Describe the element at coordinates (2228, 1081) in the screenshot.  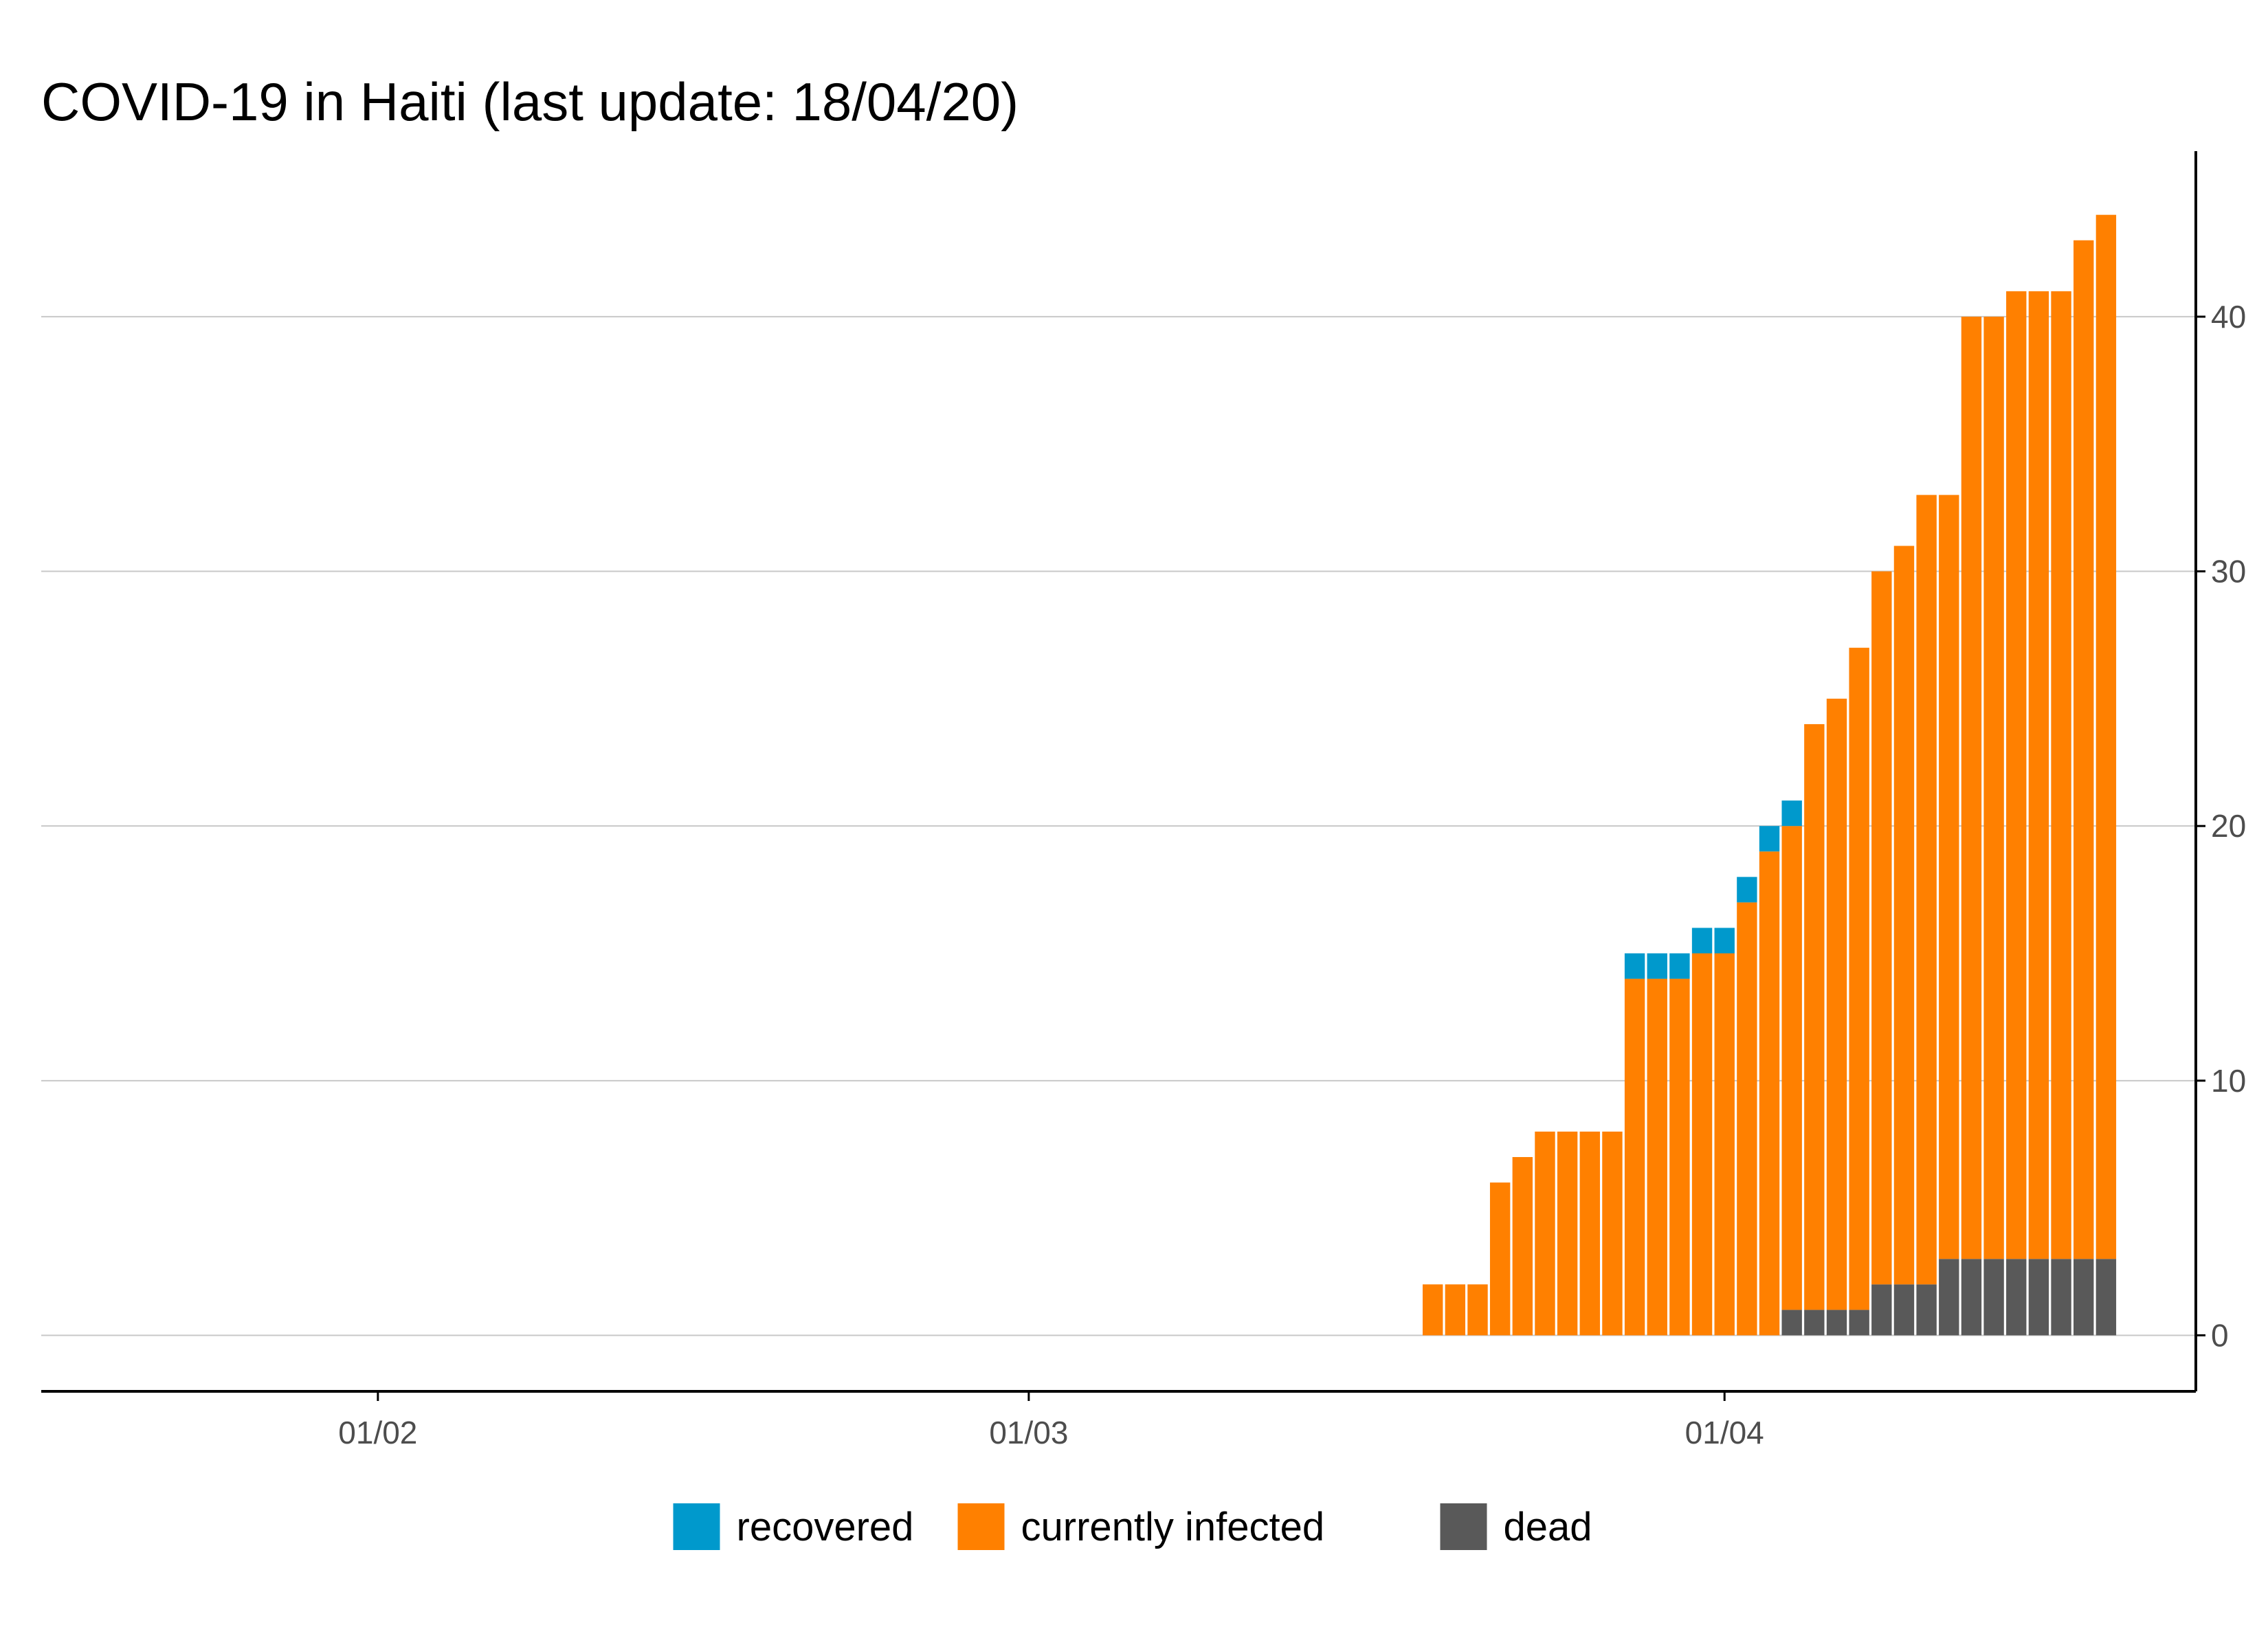
I see `y-tick-label: 10` at that location.